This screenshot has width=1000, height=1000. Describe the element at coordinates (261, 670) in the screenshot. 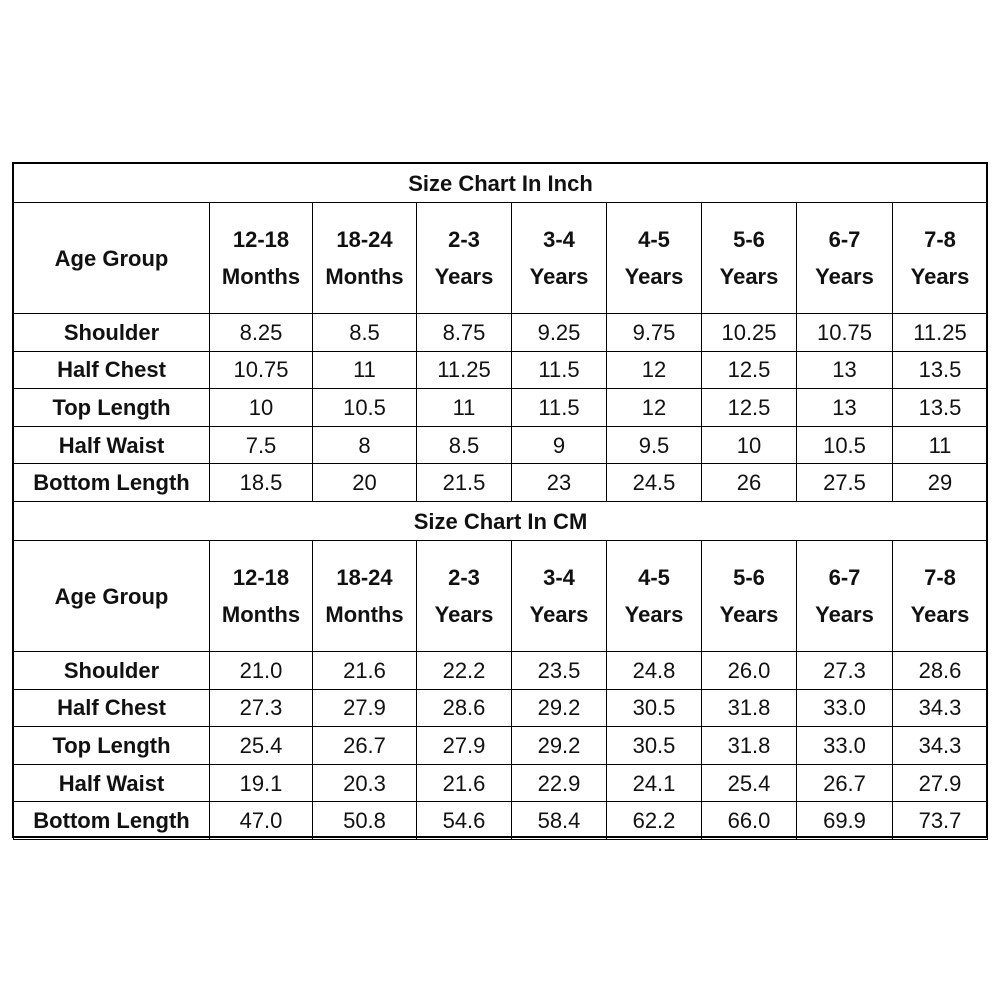

I see `value-cell: 21.0` at that location.